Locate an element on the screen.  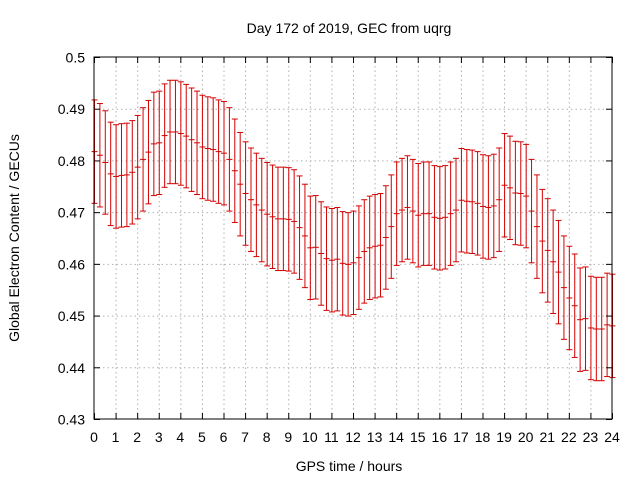
x-tick-label: 7 is located at coordinates (245, 437).